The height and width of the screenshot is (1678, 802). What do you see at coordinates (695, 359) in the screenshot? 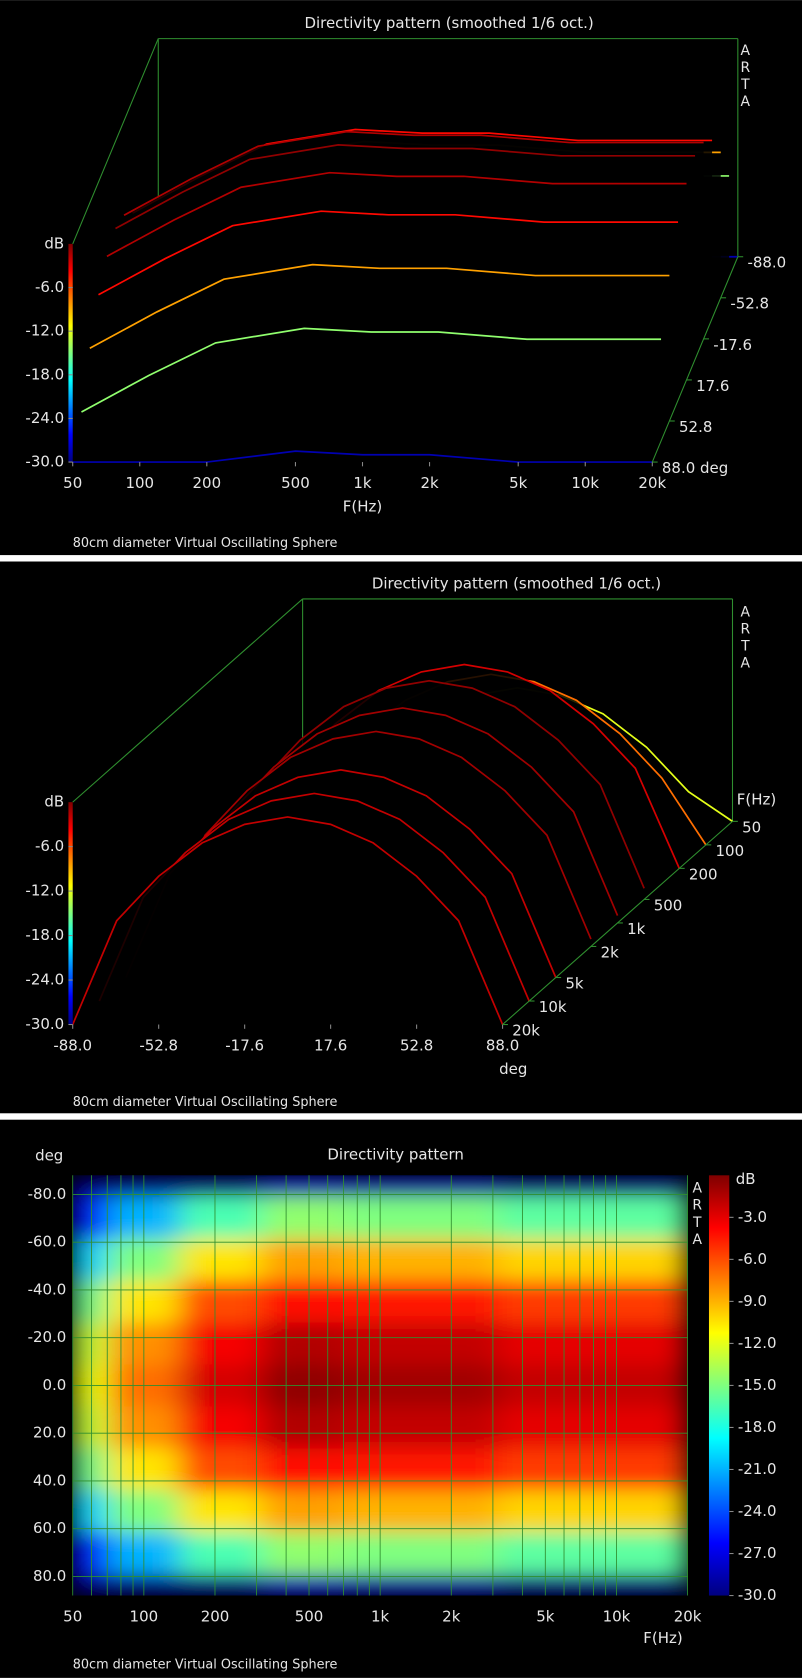
I see `depth-axis` at bounding box center [695, 359].